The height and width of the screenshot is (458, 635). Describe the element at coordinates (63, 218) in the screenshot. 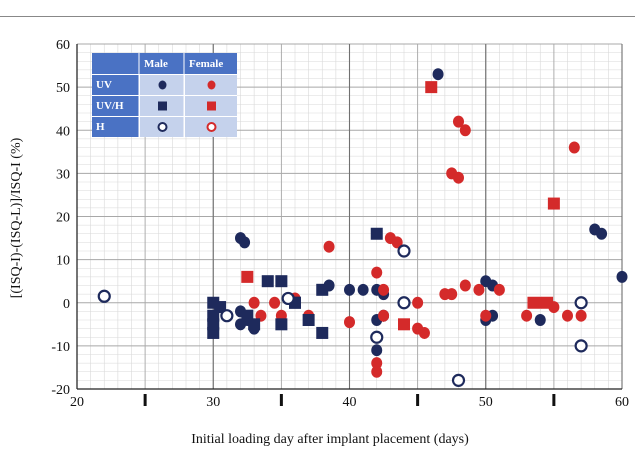

I see `y-tick-label: 20` at that location.